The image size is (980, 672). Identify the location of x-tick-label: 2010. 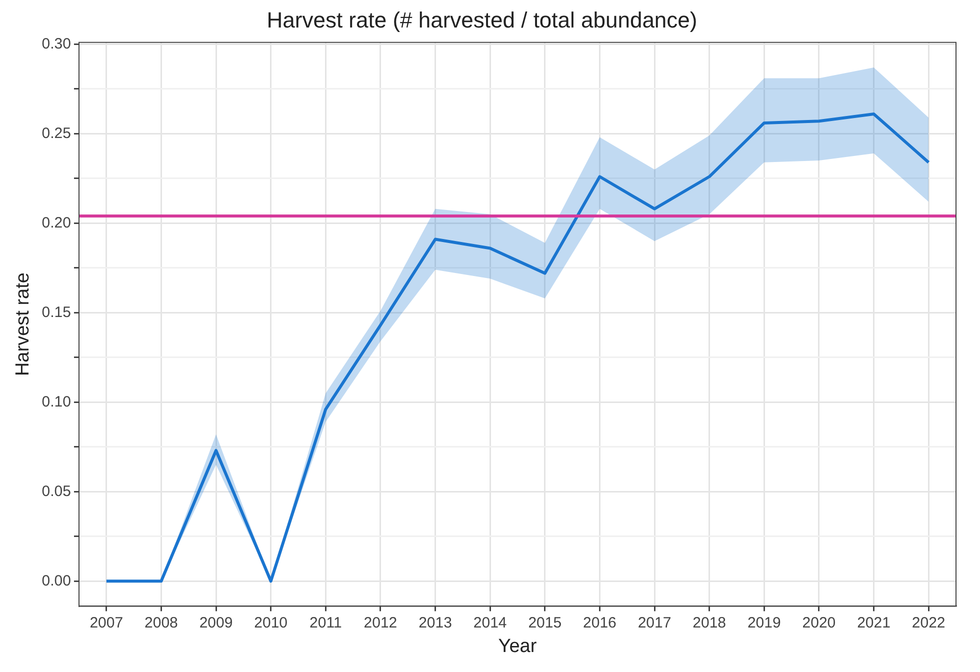
(271, 623).